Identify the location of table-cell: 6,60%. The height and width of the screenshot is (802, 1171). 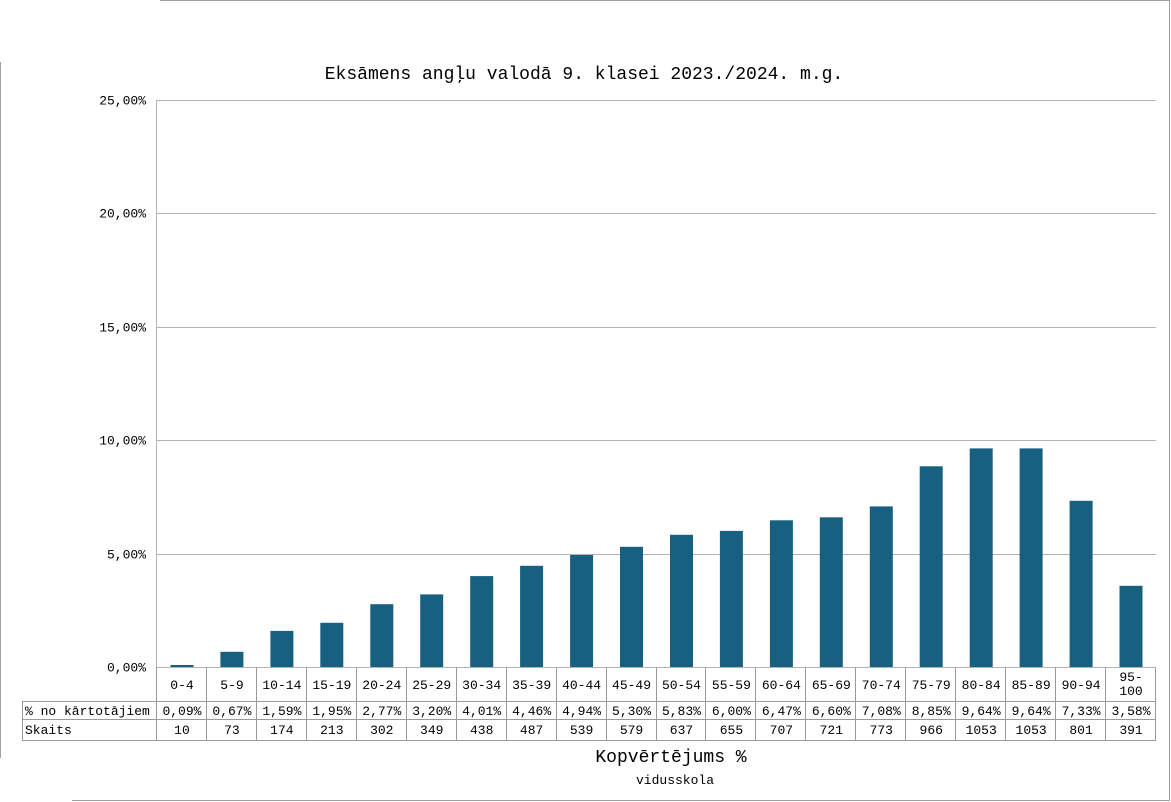
(831, 711).